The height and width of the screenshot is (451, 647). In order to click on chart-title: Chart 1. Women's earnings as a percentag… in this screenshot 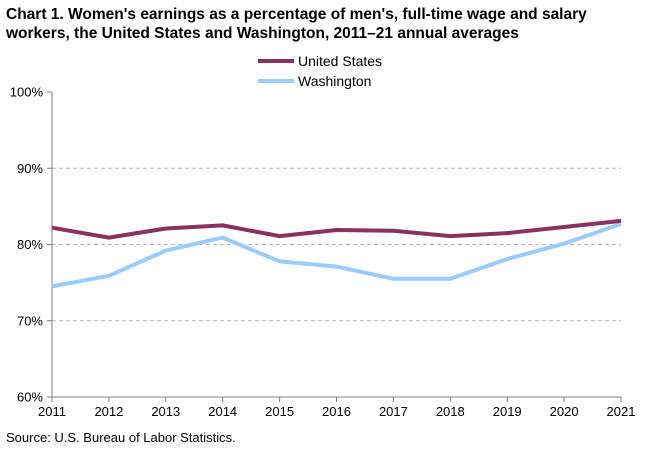, I will do `click(323, 24)`.